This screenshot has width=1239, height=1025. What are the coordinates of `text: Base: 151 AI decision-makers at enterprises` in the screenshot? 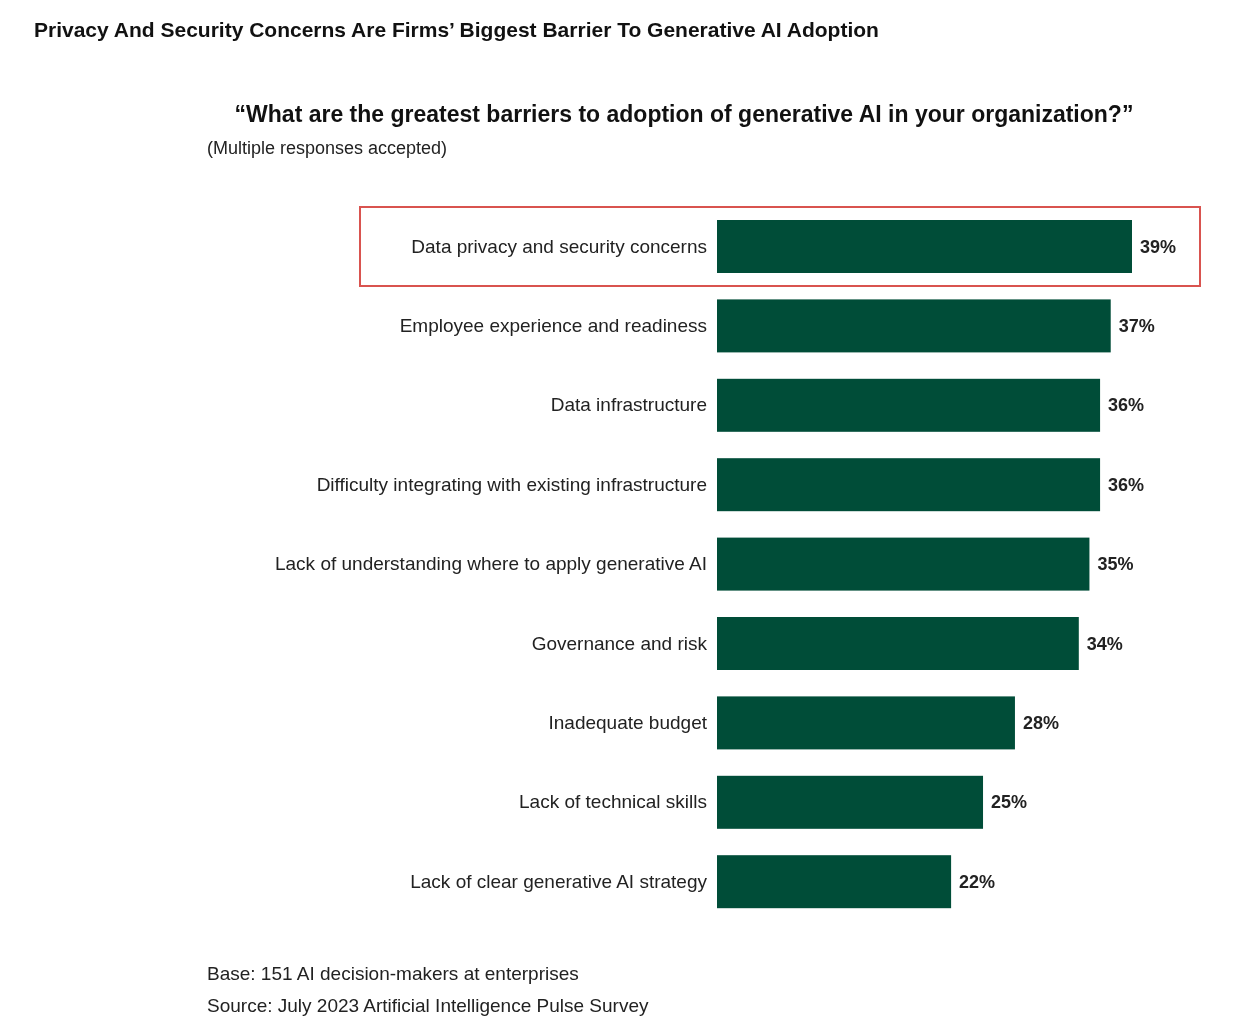 It's located at (393, 973).